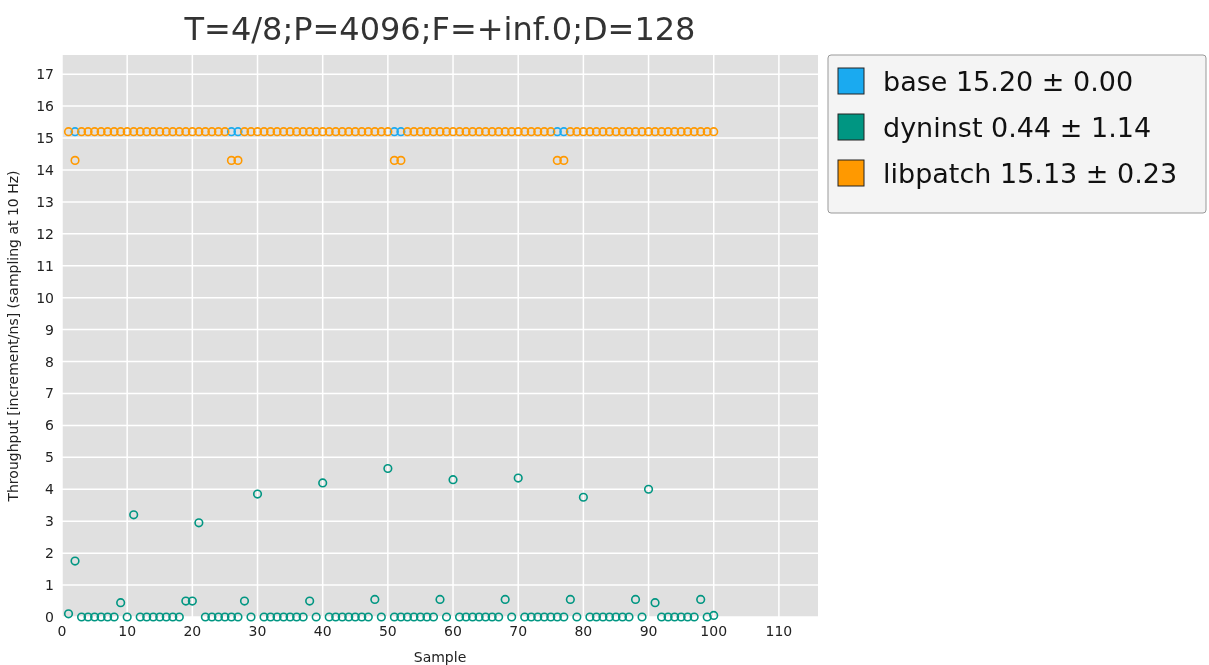 The height and width of the screenshot is (665, 1209). What do you see at coordinates (45, 106) in the screenshot?
I see `y-tick-label: 16` at bounding box center [45, 106].